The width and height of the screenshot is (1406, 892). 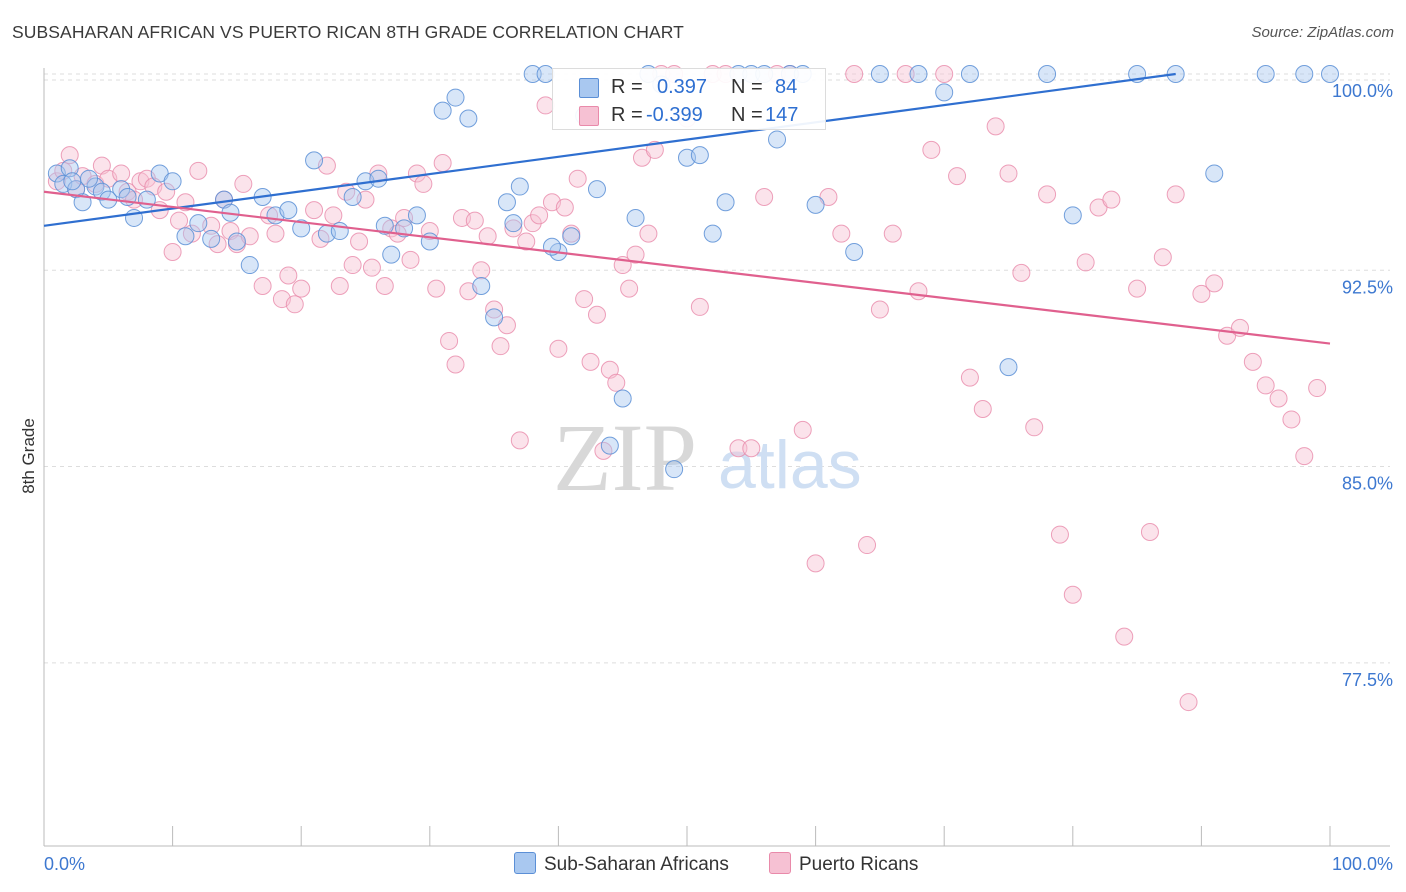 What do you see at coordinates (1367, 484) in the screenshot?
I see `y-tick-label: 85.0%` at bounding box center [1367, 484].